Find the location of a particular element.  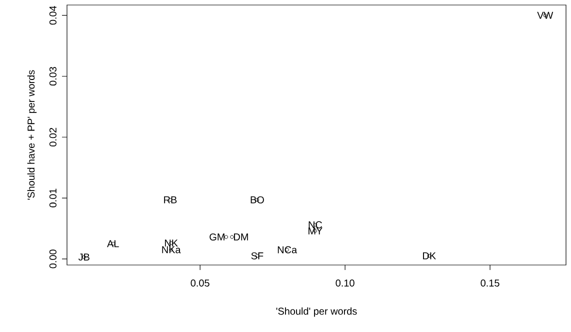

annotation: DM is located at coordinates (241, 237).